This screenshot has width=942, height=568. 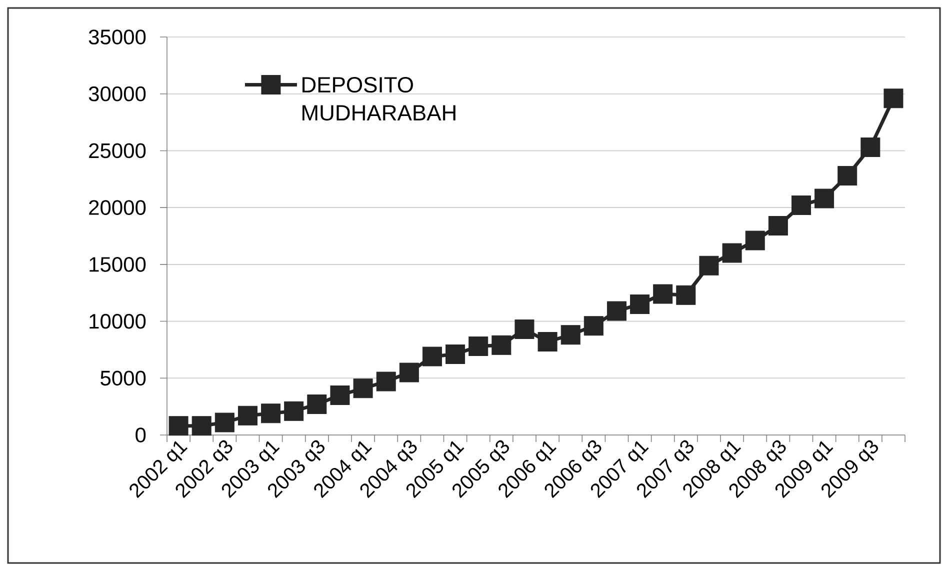 I want to click on y-tick-label: 20000, so click(x=117, y=208).